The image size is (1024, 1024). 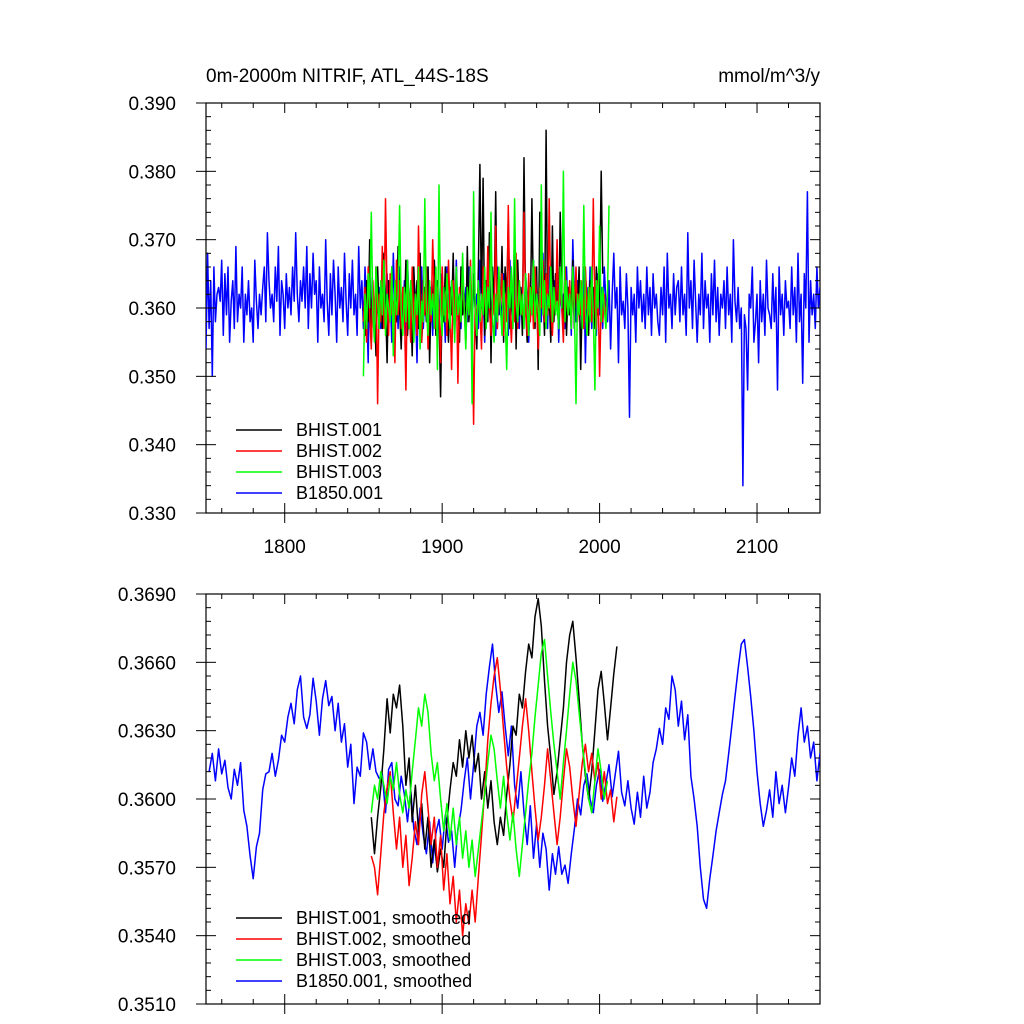 What do you see at coordinates (152, 241) in the screenshot?
I see `y-tick-label: 0.370` at bounding box center [152, 241].